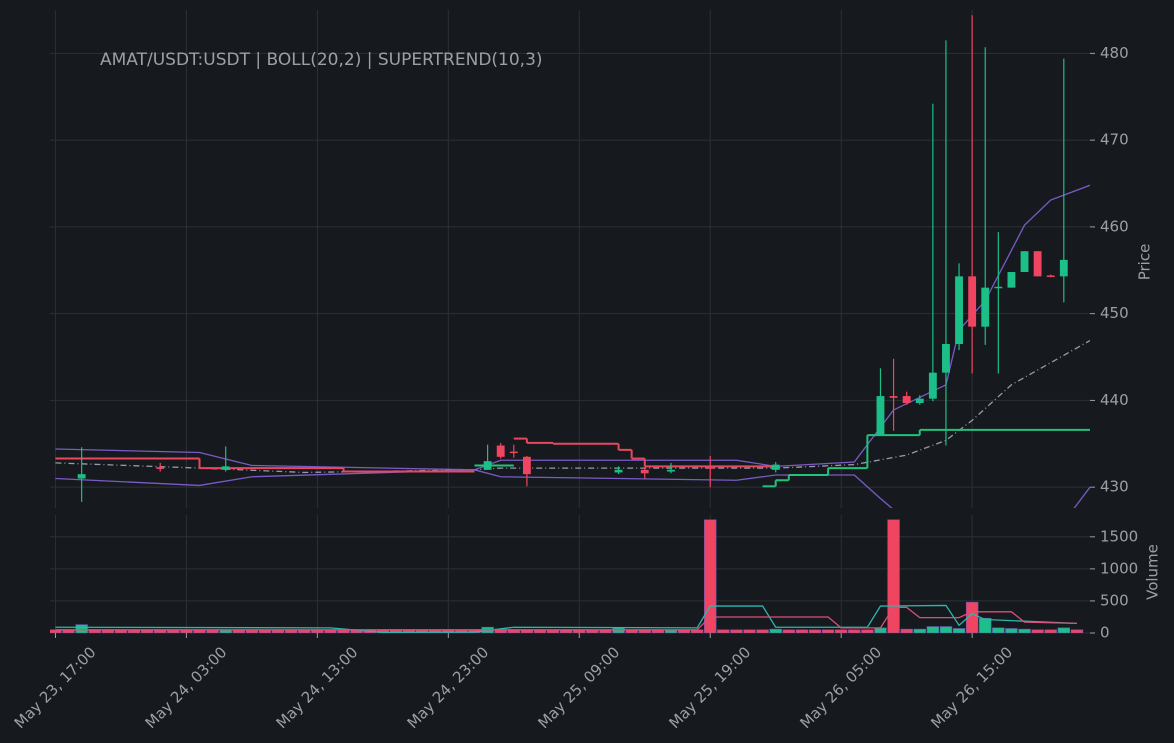  What do you see at coordinates (186, 687) in the screenshot?
I see `x-tick-label: May 24, 03:00` at bounding box center [186, 687].